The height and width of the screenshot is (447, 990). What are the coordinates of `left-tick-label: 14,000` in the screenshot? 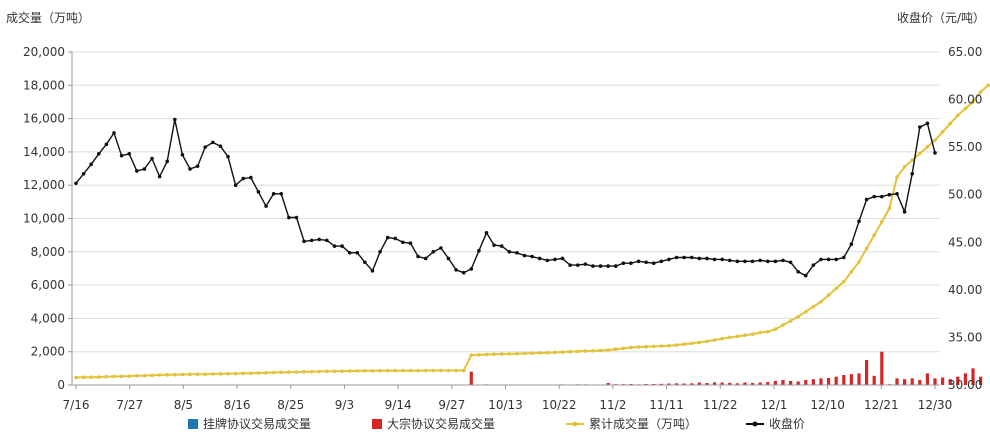 It's located at (44, 152).